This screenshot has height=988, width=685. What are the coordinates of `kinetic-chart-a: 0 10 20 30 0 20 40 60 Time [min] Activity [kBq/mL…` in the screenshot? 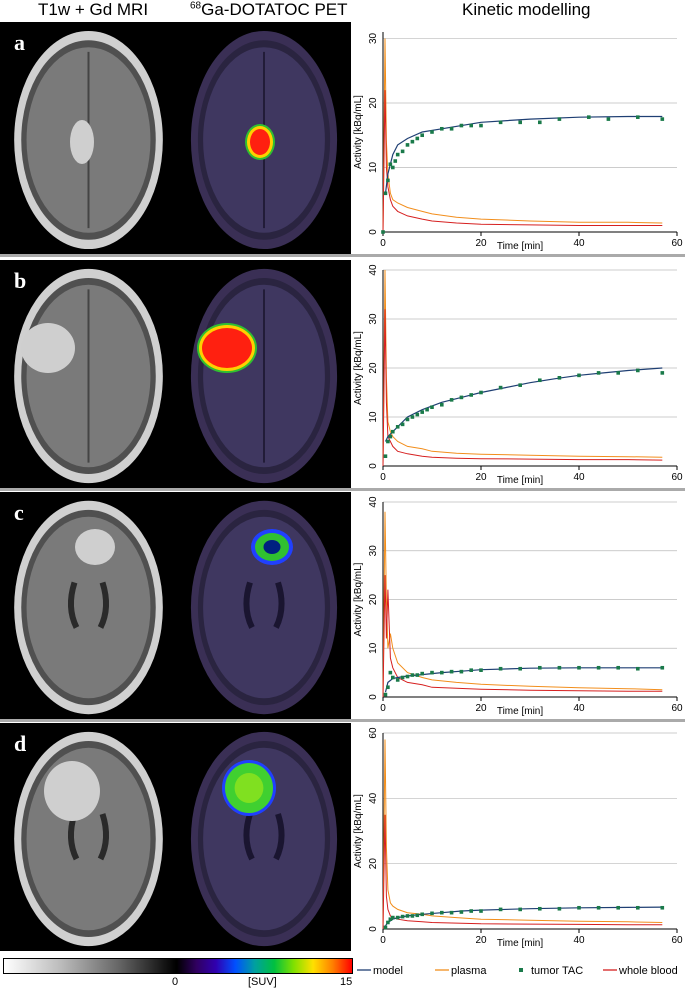 It's located at (518, 138).